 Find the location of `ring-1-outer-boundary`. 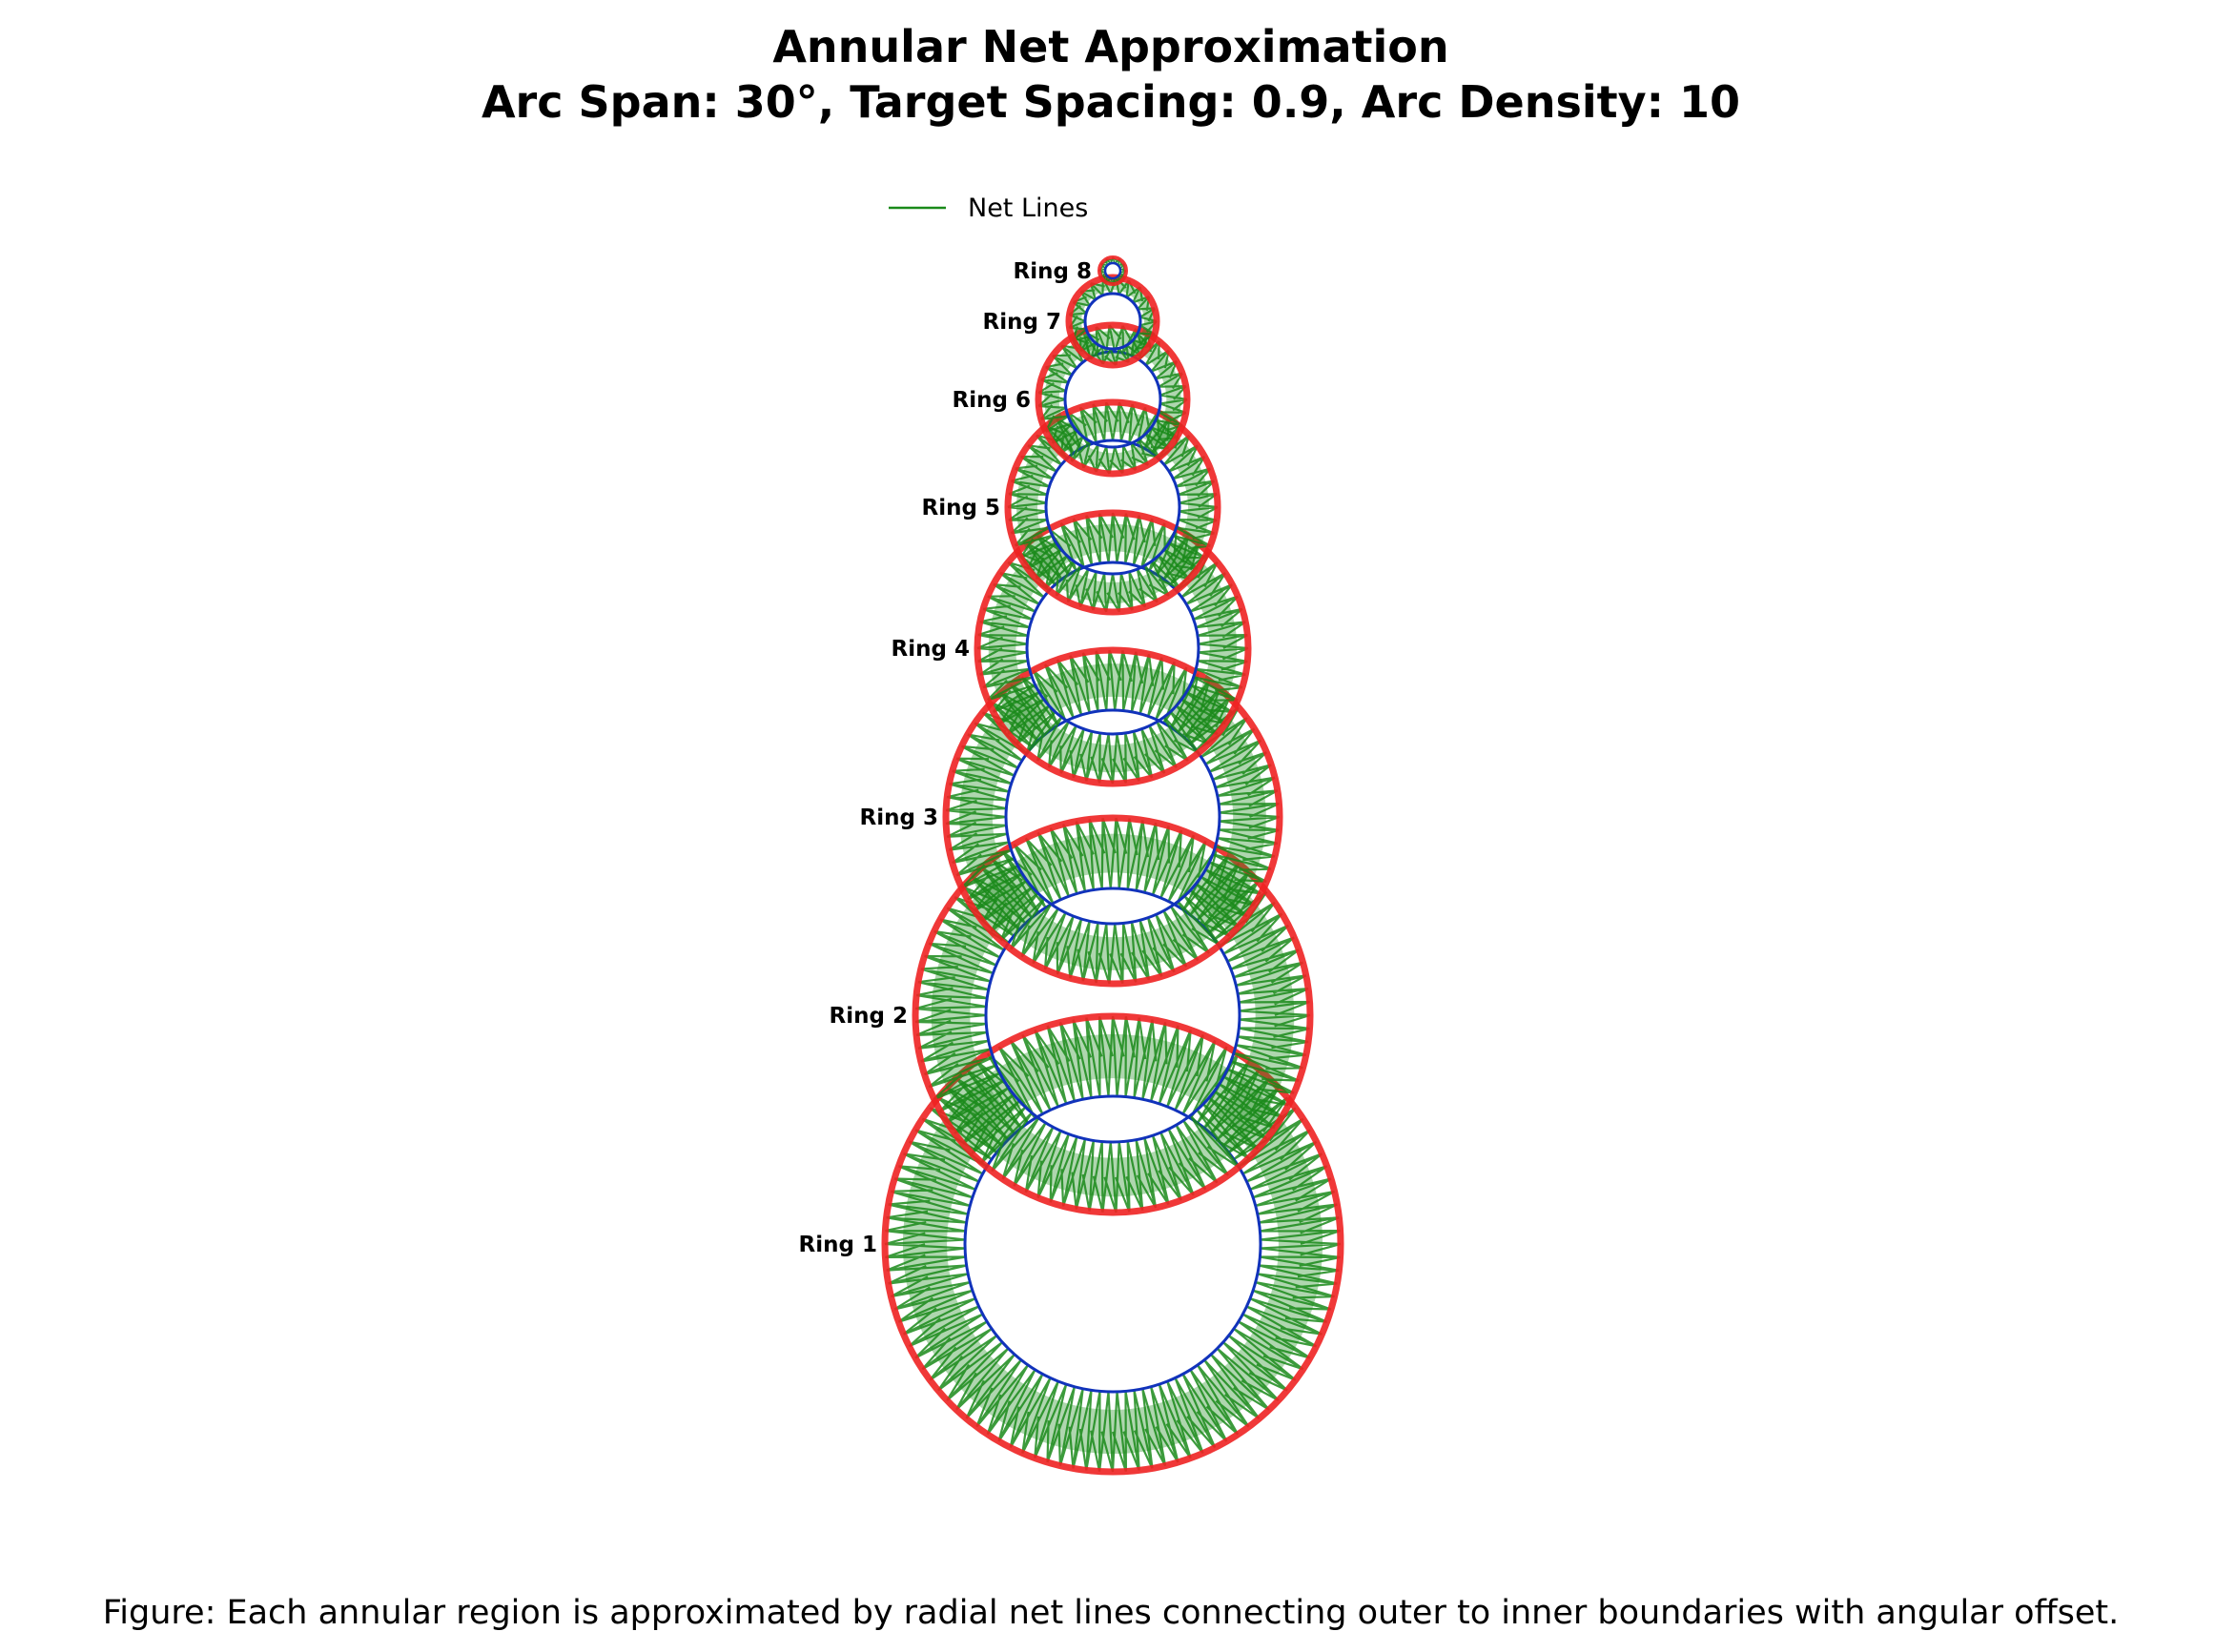

ring-1-outer-boundary is located at coordinates (1112, 1244).